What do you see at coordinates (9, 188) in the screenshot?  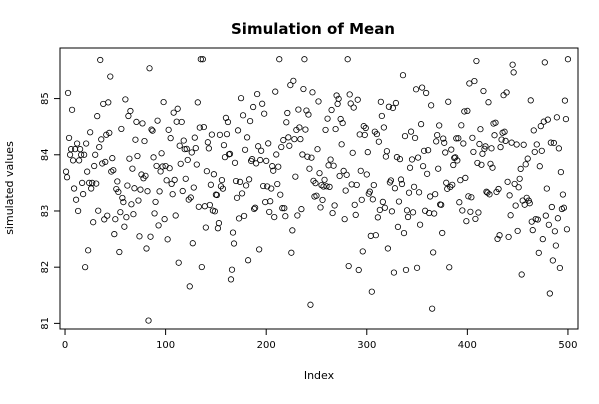 I see `y-axis-label: simulated values` at bounding box center [9, 188].